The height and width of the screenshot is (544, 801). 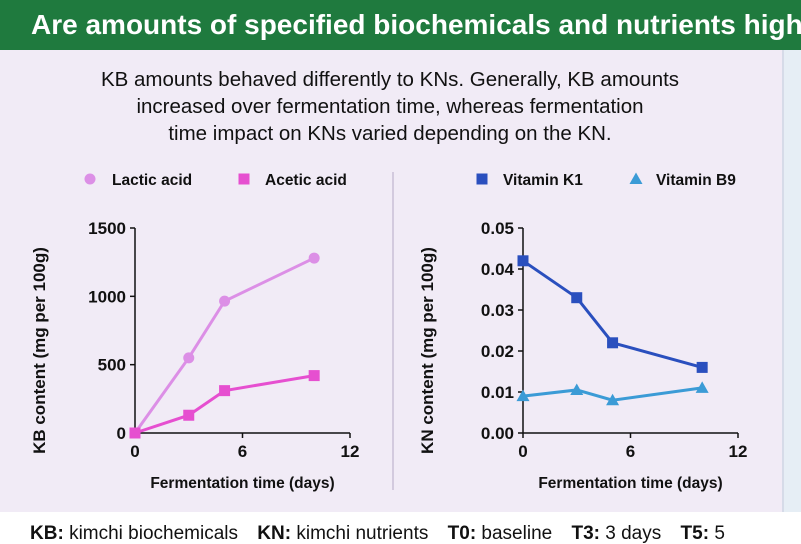 What do you see at coordinates (497, 392) in the screenshot?
I see `y-tick-label: 0.01` at bounding box center [497, 392].